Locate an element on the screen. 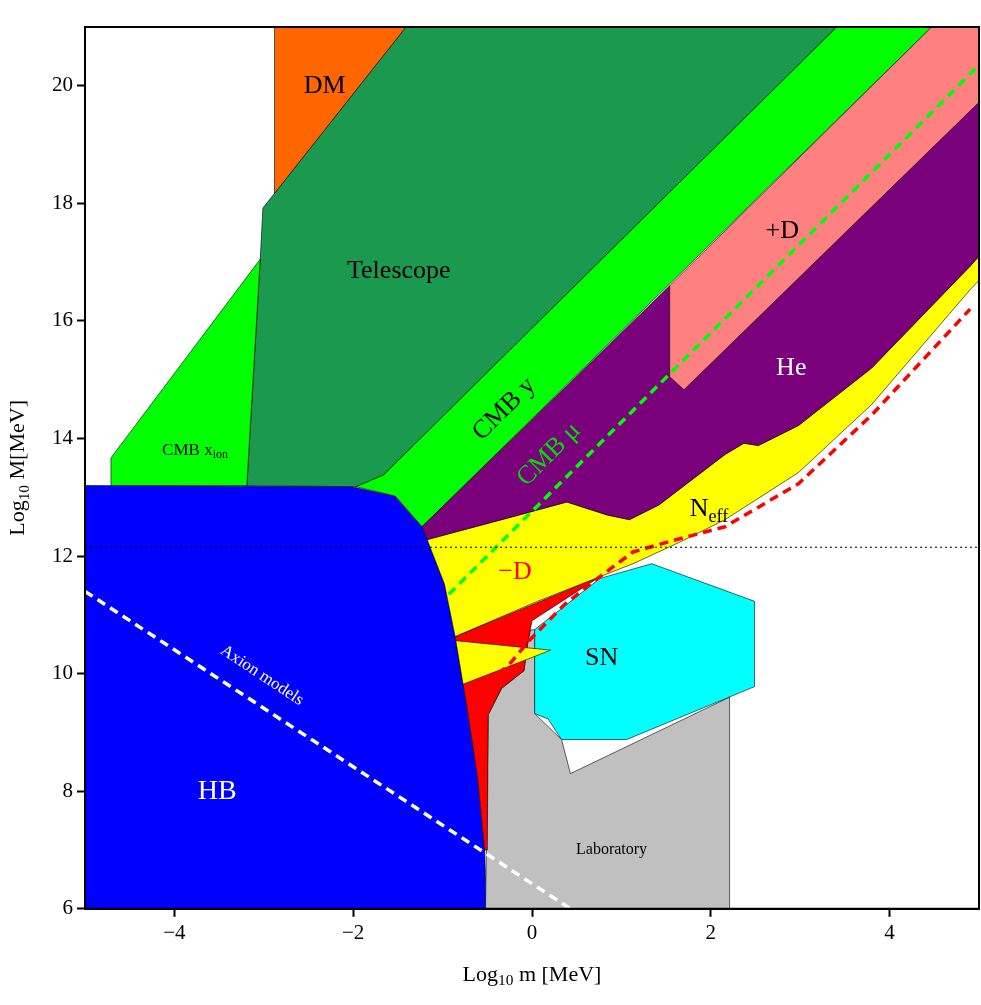 Image resolution: width=981 pixels, height=1005 pixels. annotation: Laboratory is located at coordinates (612, 849).